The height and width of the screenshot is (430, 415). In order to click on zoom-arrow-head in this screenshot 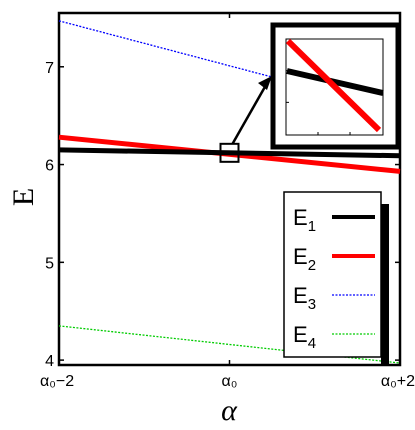, I will do `click(265, 83)`.